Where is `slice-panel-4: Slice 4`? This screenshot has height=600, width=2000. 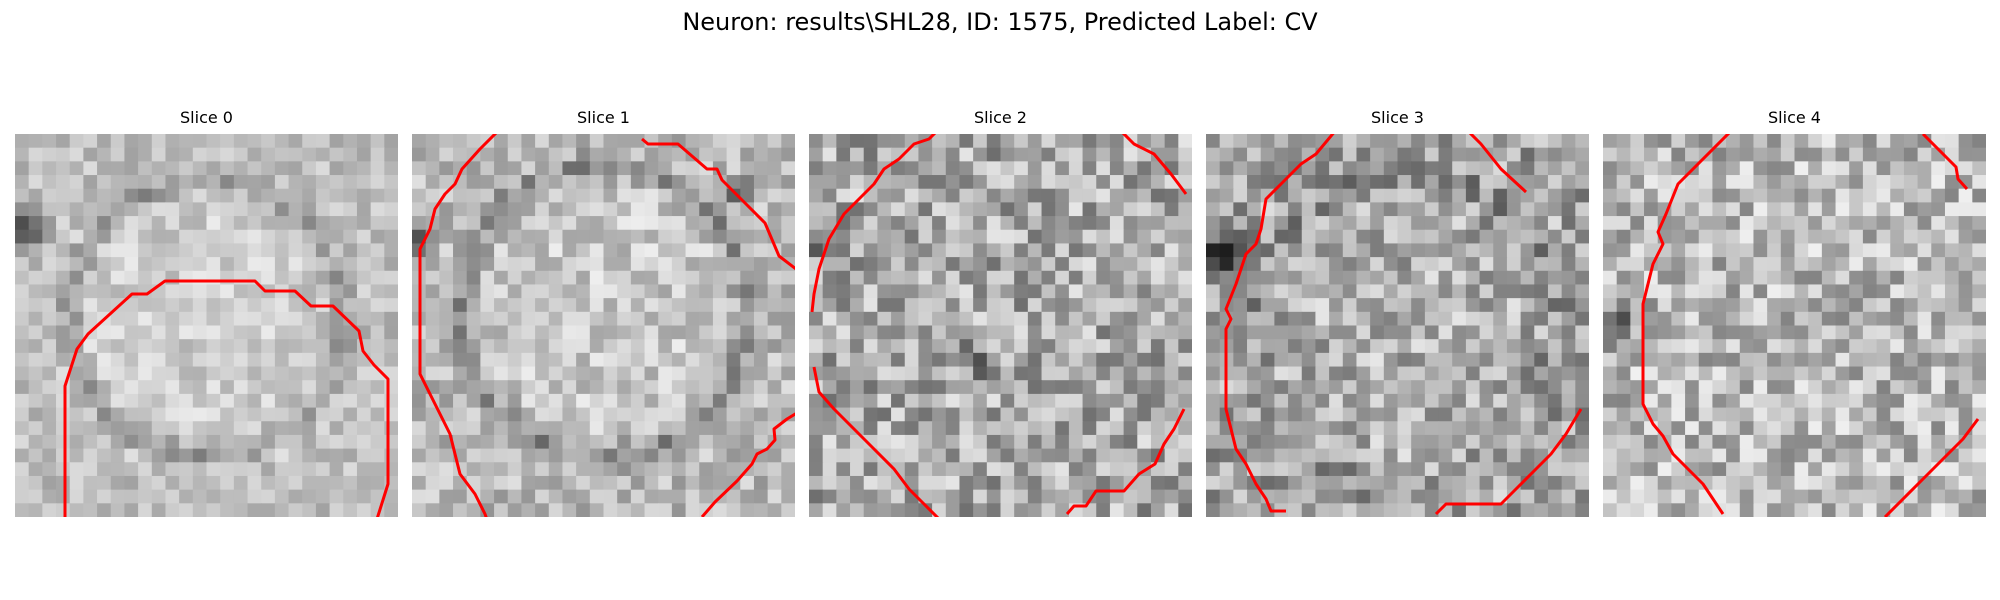
slice-panel-4: Slice 4 is located at coordinates (1794, 312).